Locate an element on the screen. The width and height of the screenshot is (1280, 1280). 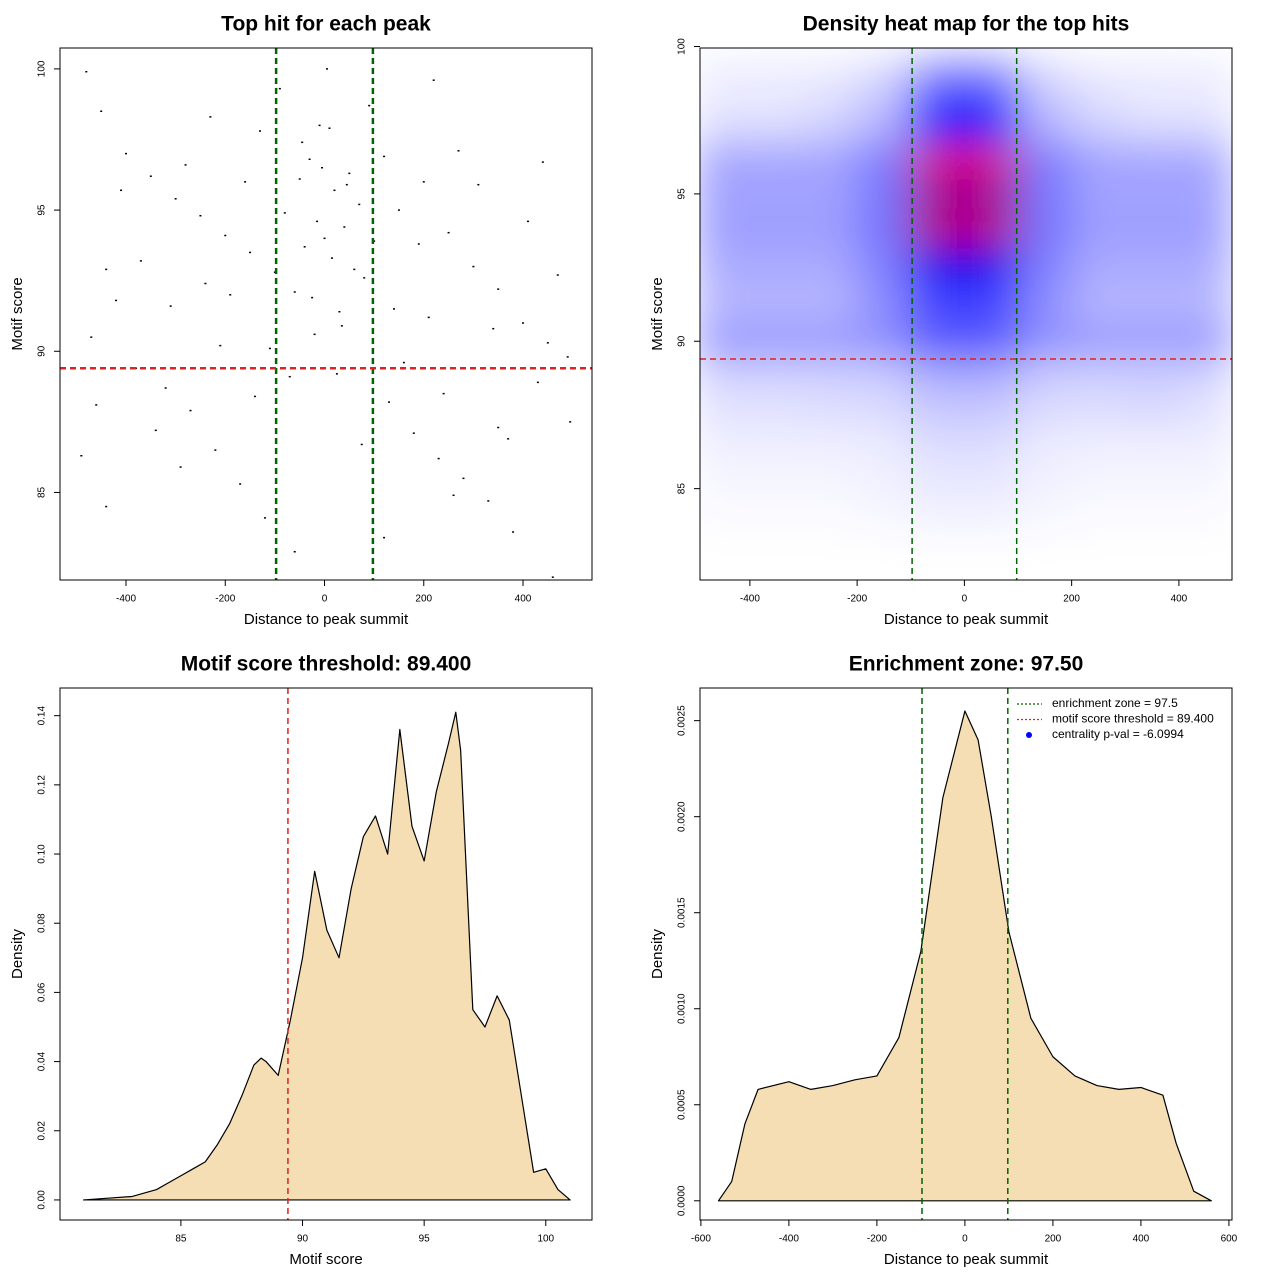
x-tick-label: 400 is located at coordinates (1179, 599).